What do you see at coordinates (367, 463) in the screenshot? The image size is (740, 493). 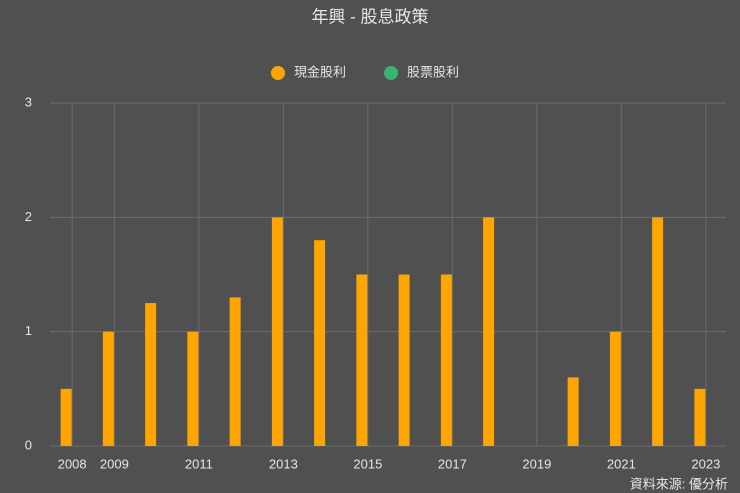 I see `x-tick-label: 2015` at bounding box center [367, 463].